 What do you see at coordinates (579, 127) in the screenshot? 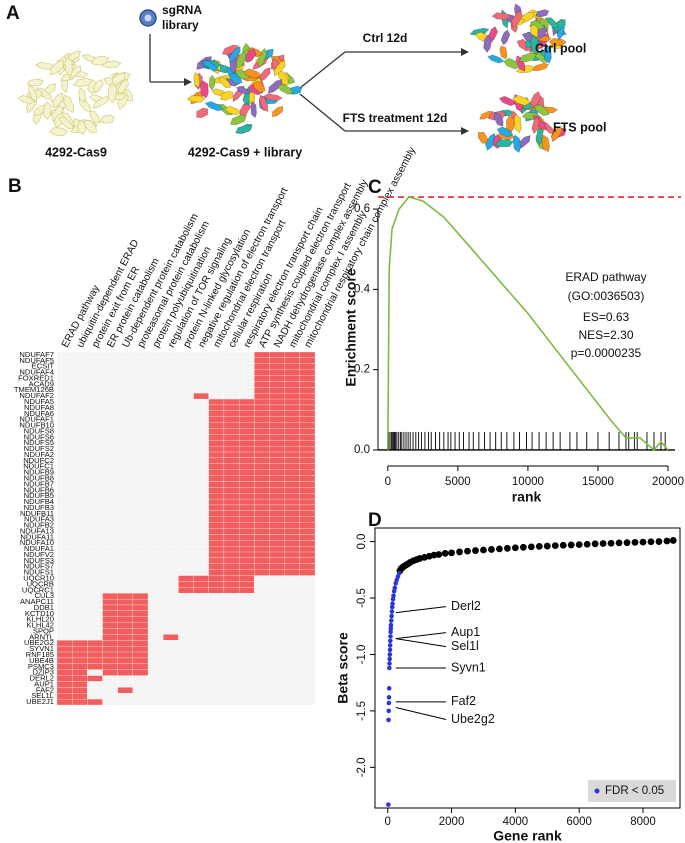
I see `pool-label: FTS pool` at bounding box center [579, 127].